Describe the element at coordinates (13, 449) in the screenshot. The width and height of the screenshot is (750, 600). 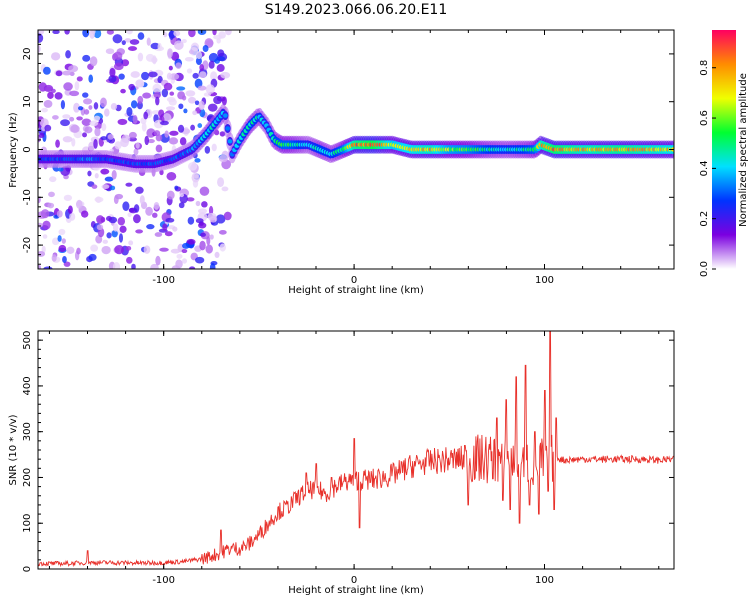
I see `snr-ylabel: SNR (10 * v/v)` at that location.